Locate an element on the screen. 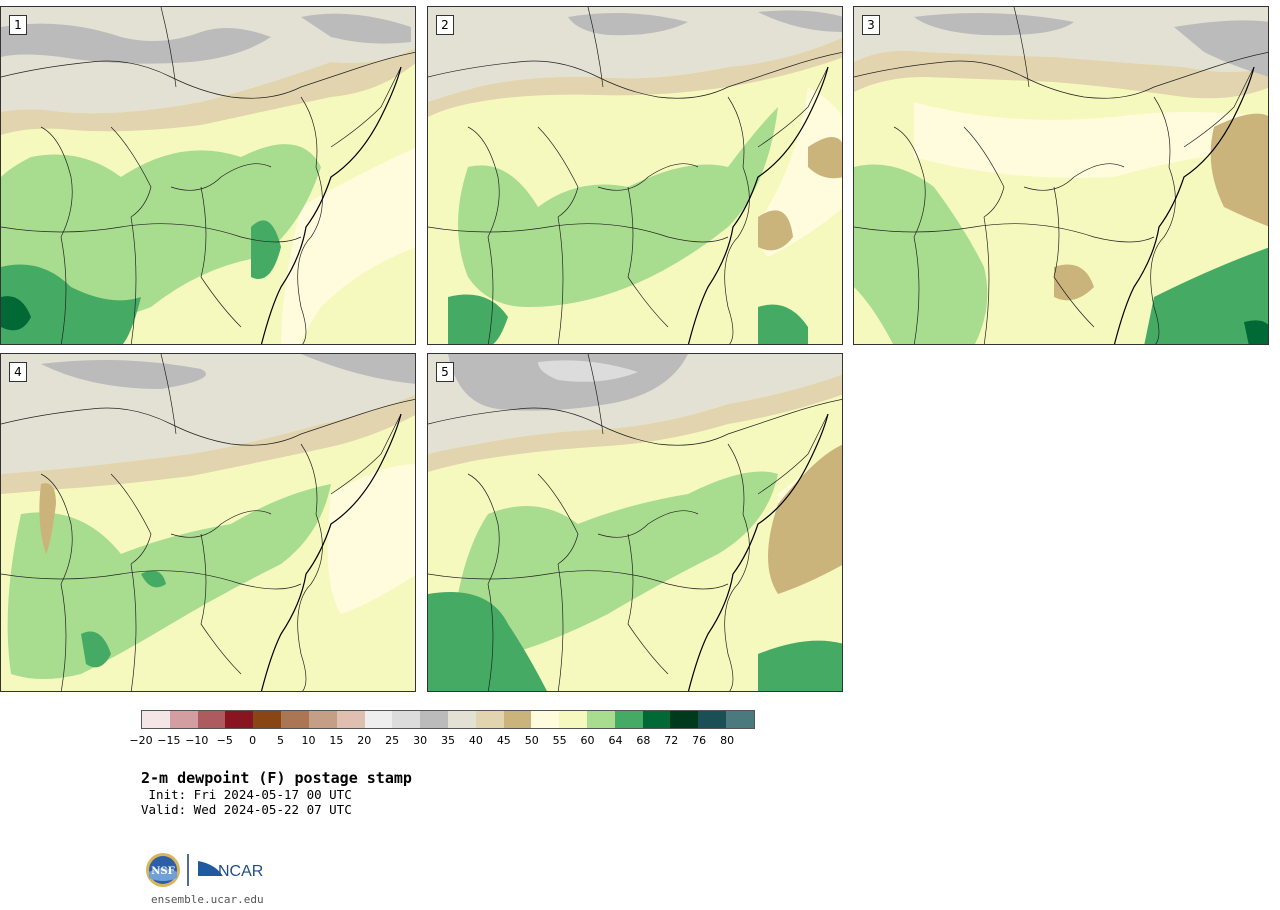  ensemble-member-number: 3 is located at coordinates (871, 25).